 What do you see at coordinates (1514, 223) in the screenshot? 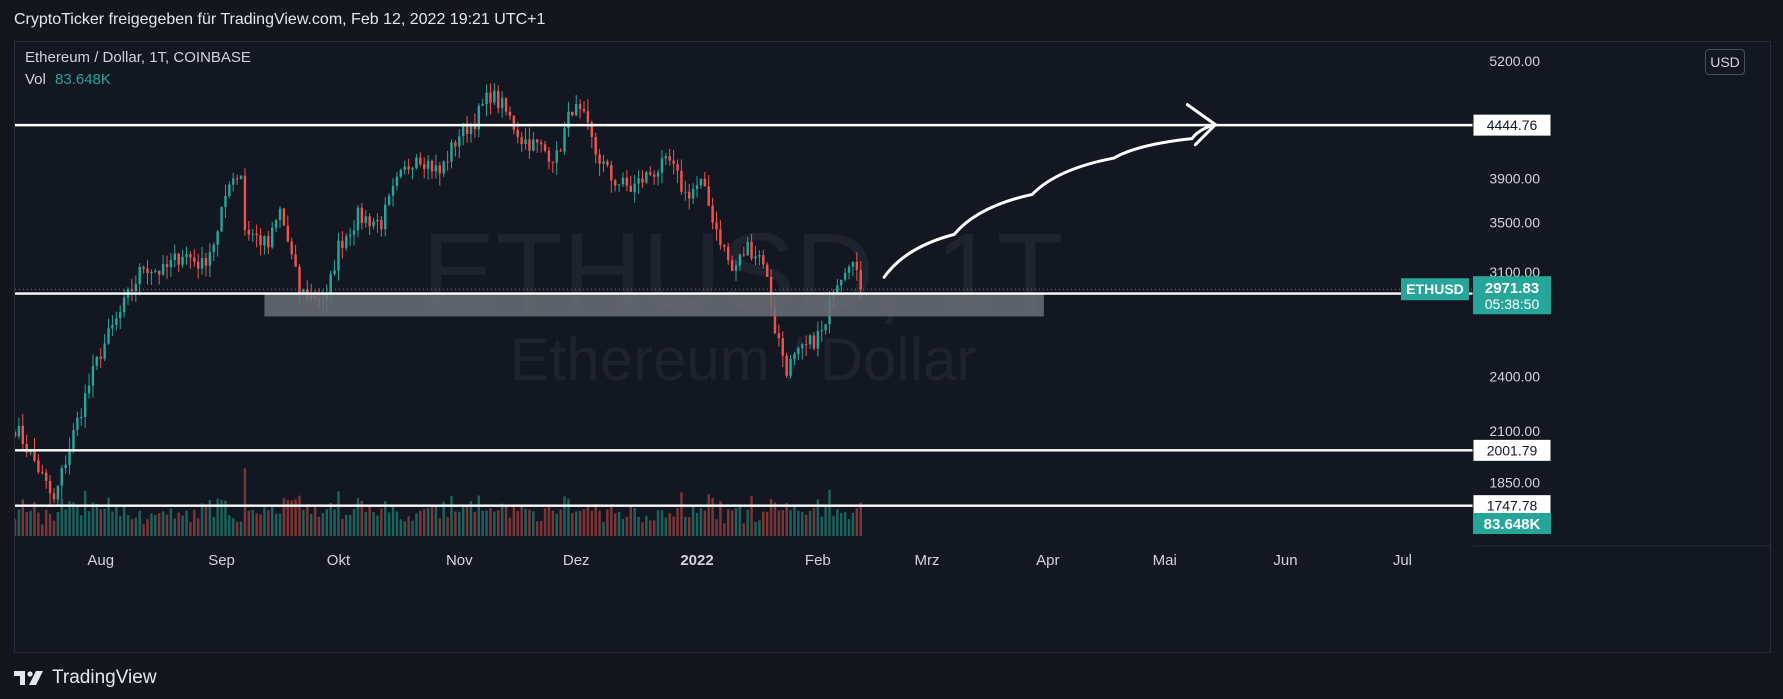
I see `price-tick-label: 3500.00` at bounding box center [1514, 223].